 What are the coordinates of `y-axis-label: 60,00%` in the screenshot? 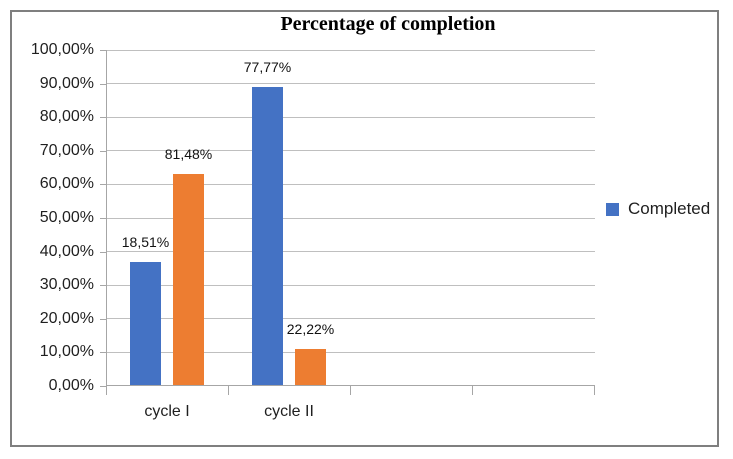 It's located at (66, 184).